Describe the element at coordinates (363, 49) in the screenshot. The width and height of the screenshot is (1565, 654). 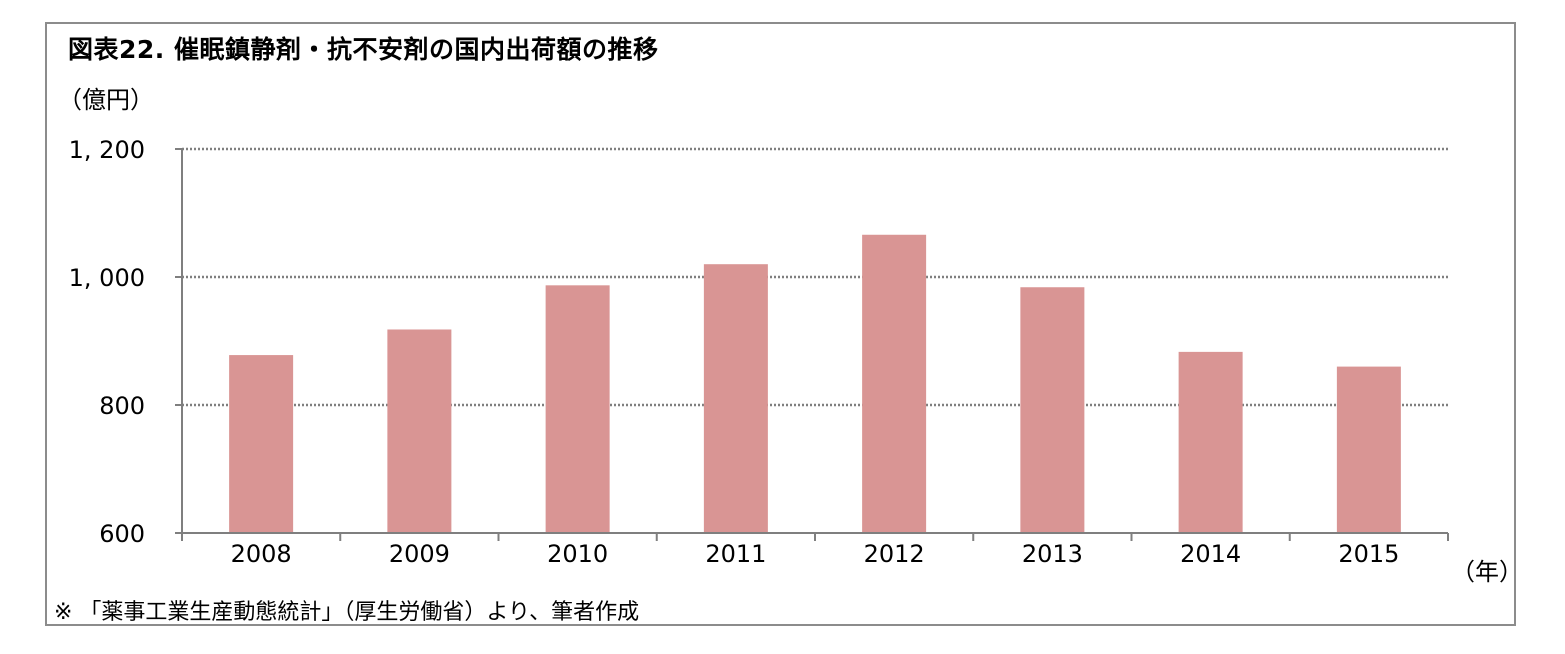
I see `chart-title: 図表22. 催眠鎮静剤・抗不安剤の国内出荷額の推移` at that location.